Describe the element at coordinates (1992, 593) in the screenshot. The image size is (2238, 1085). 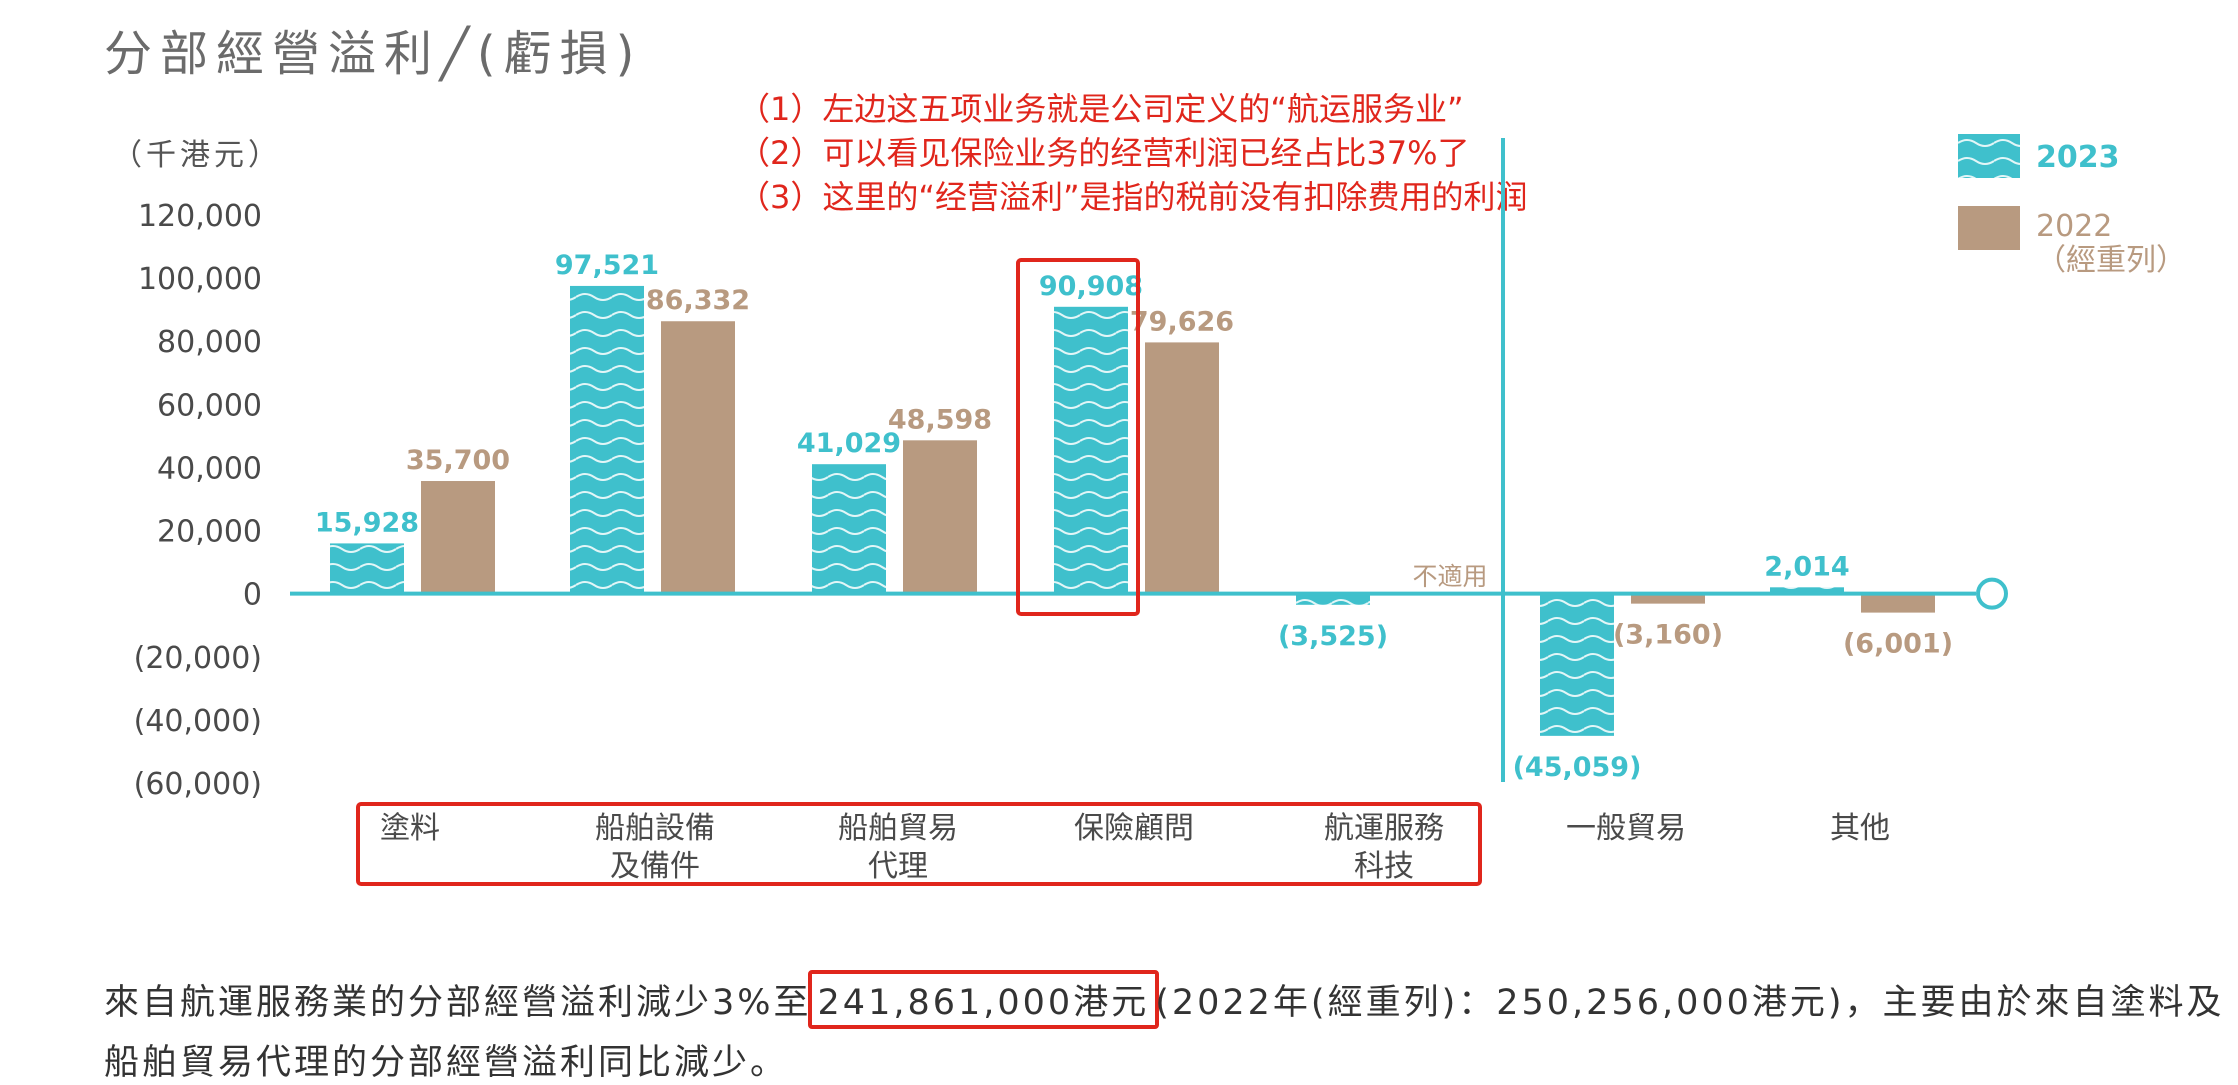
I see `baseline-end-marker` at that location.